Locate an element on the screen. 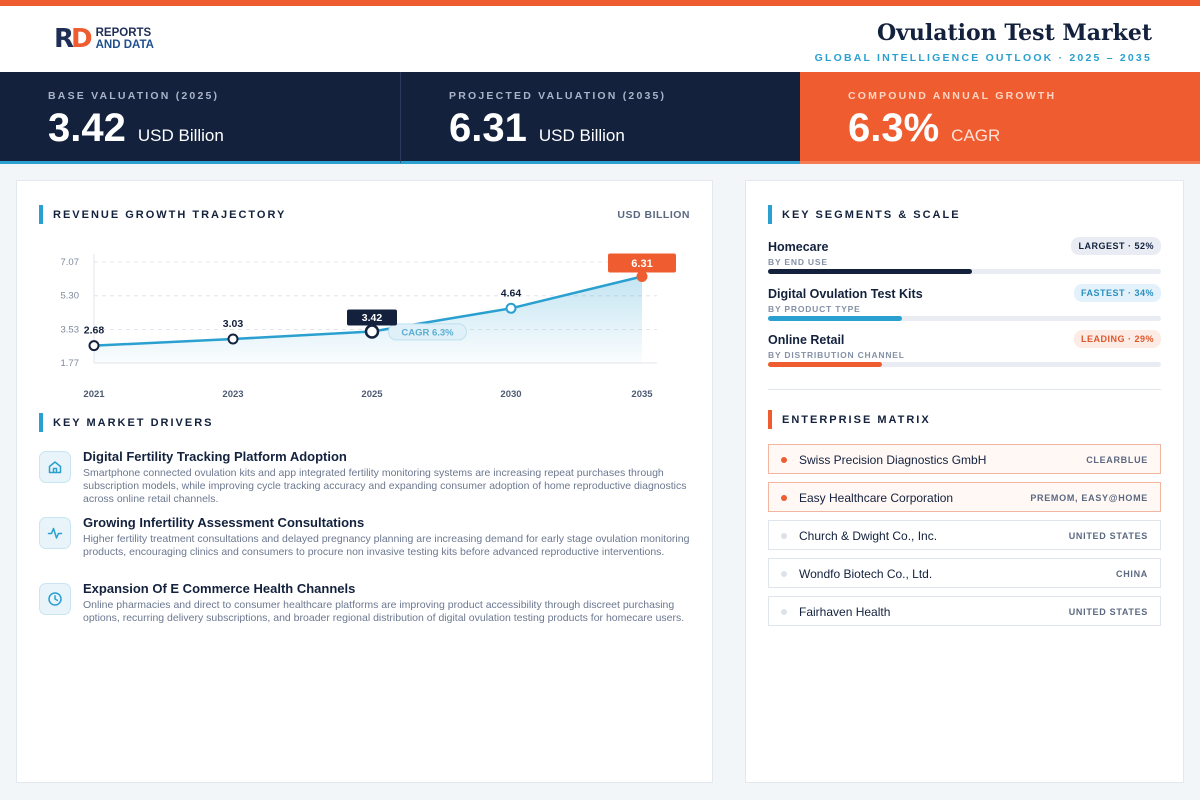 The image size is (1200, 800). segment-badge: LEADING · 29% is located at coordinates (1117, 339).